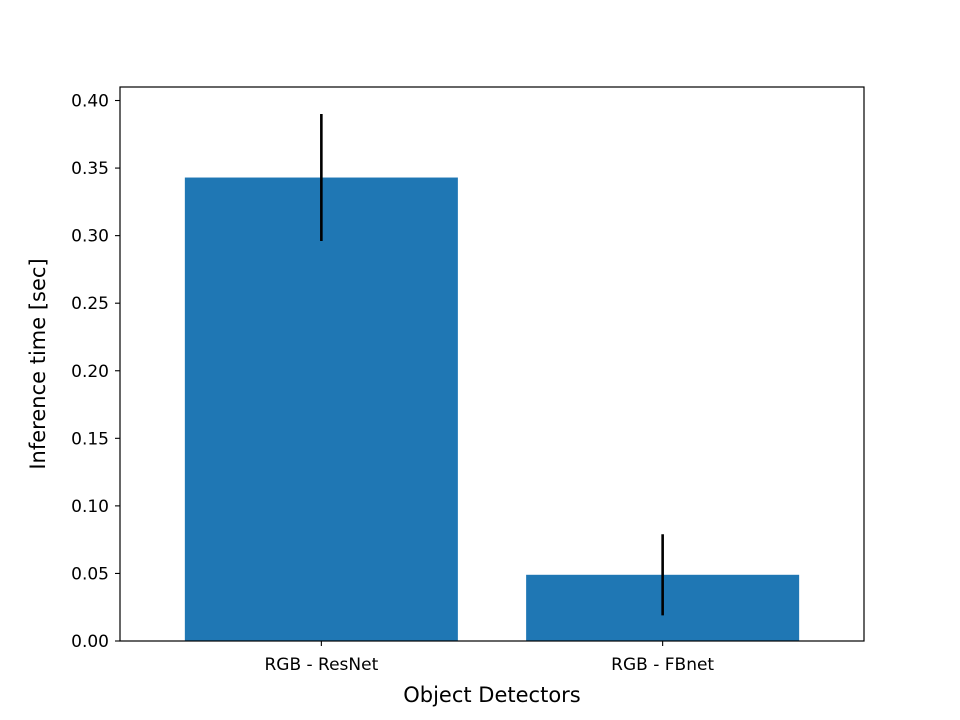 This screenshot has width=960, height=720. What do you see at coordinates (90, 642) in the screenshot?
I see `y-tick-label-1: 0.00` at bounding box center [90, 642].